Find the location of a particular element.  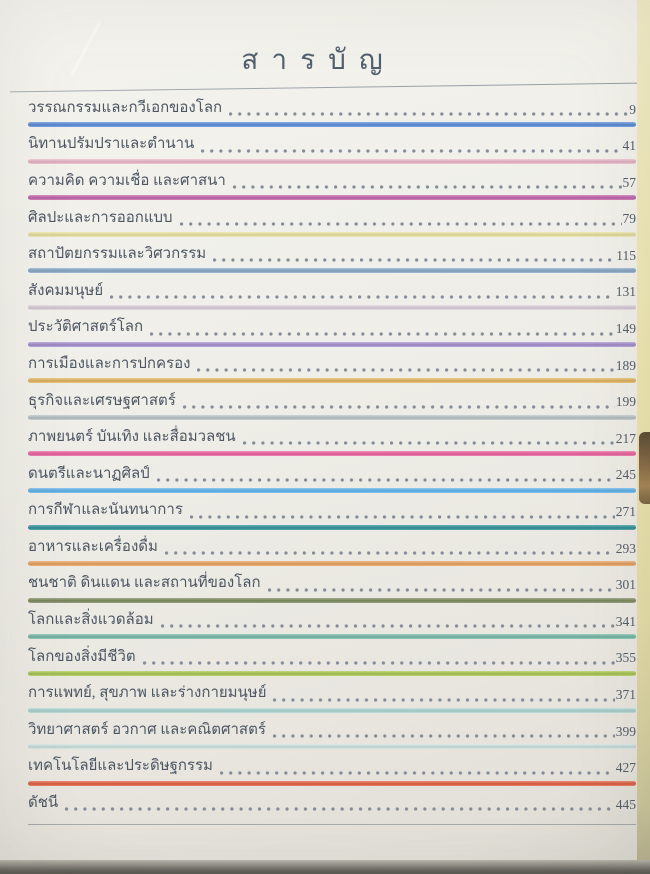

toc-entry-row: เทคโนโลยีและประดิษฐกรรม 427 is located at coordinates (332, 765).